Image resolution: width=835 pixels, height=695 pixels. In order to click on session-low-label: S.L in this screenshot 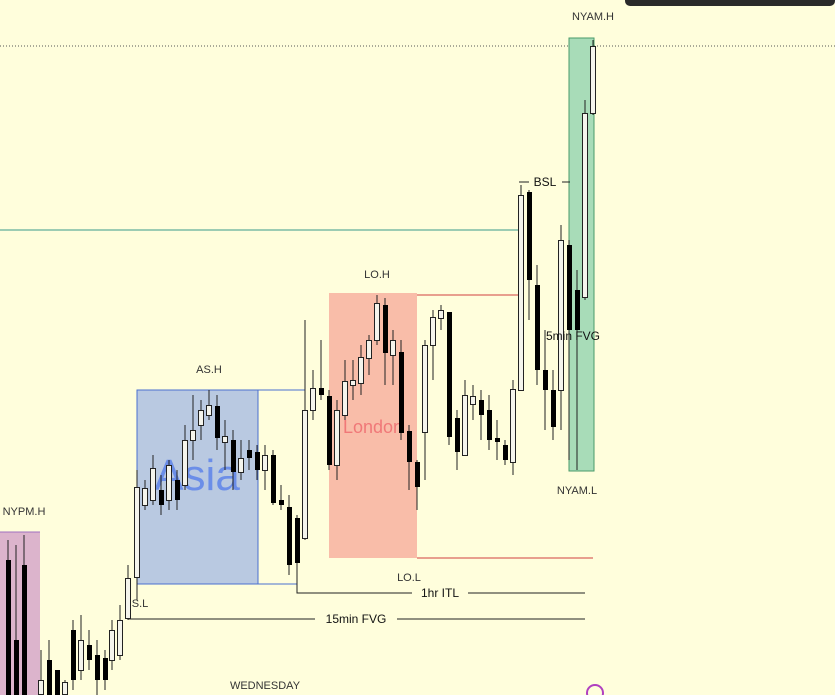, I will do `click(140, 604)`.